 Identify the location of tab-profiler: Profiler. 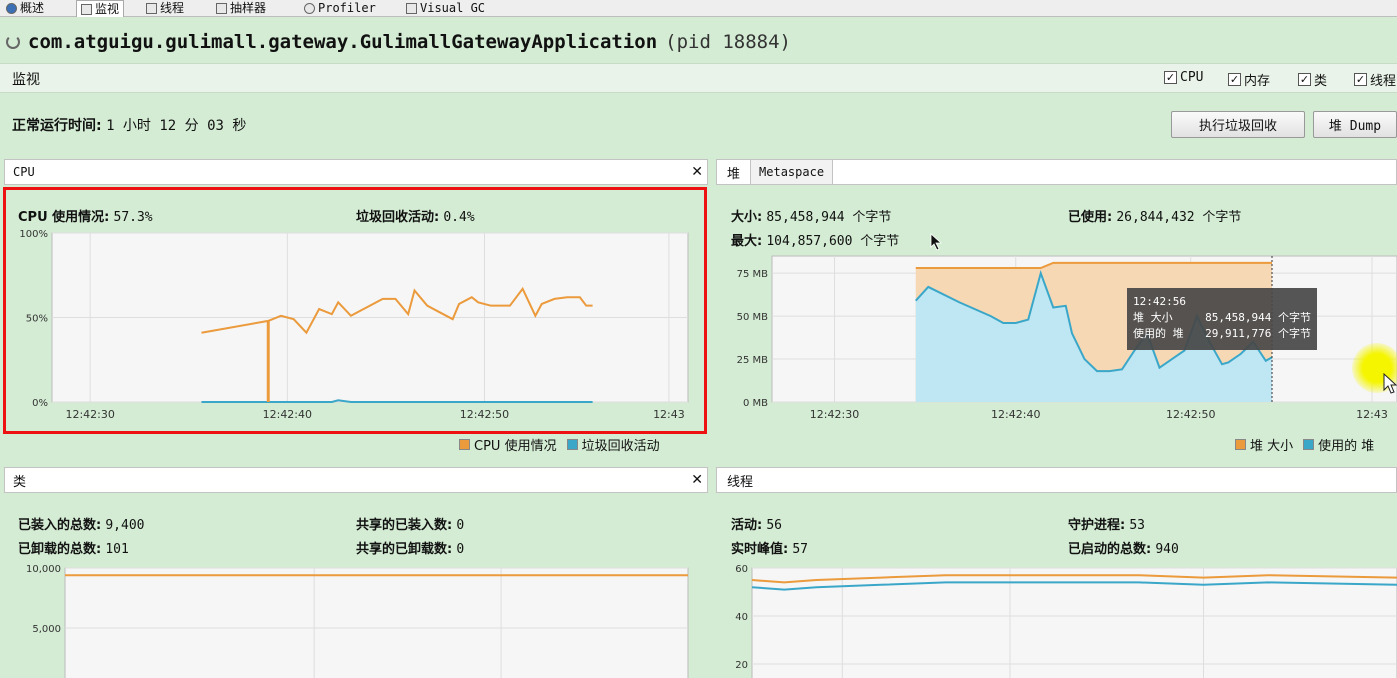
(340, 8).